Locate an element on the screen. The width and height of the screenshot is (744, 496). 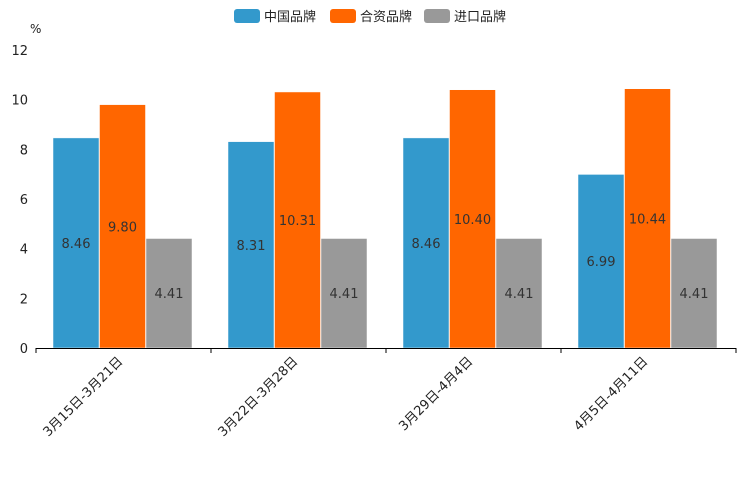
legend-label-1: 中国品牌 is located at coordinates (290, 17).